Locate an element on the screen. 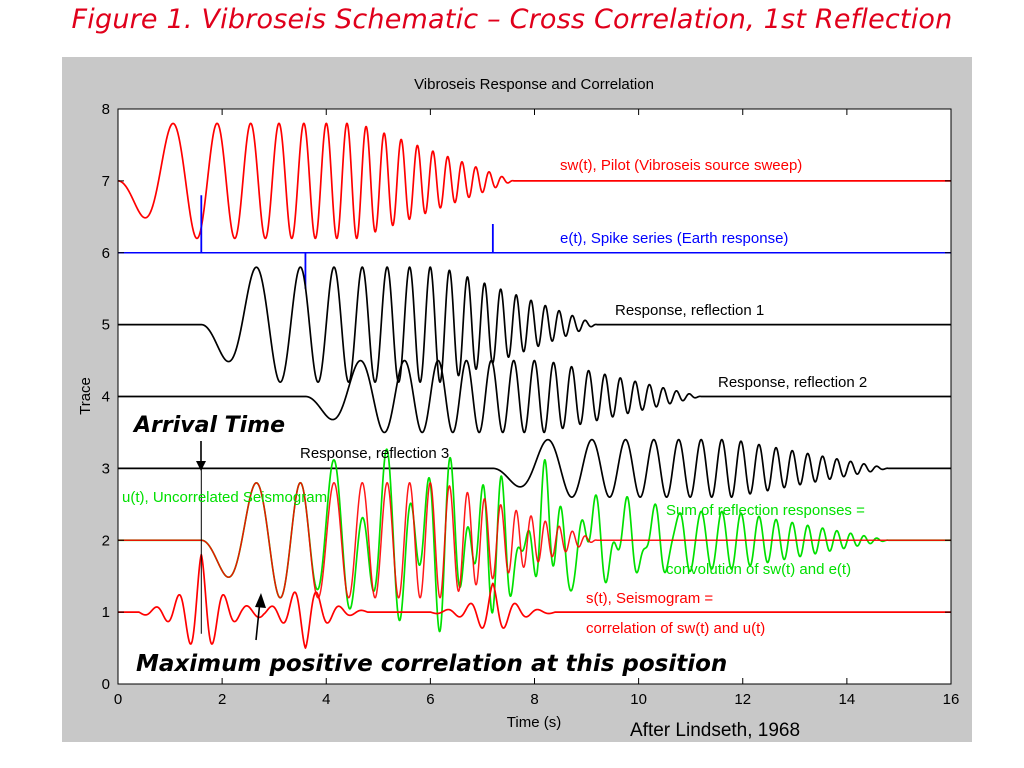 Image resolution: width=1024 pixels, height=768 pixels. y-tick-label: 8 is located at coordinates (106, 109).